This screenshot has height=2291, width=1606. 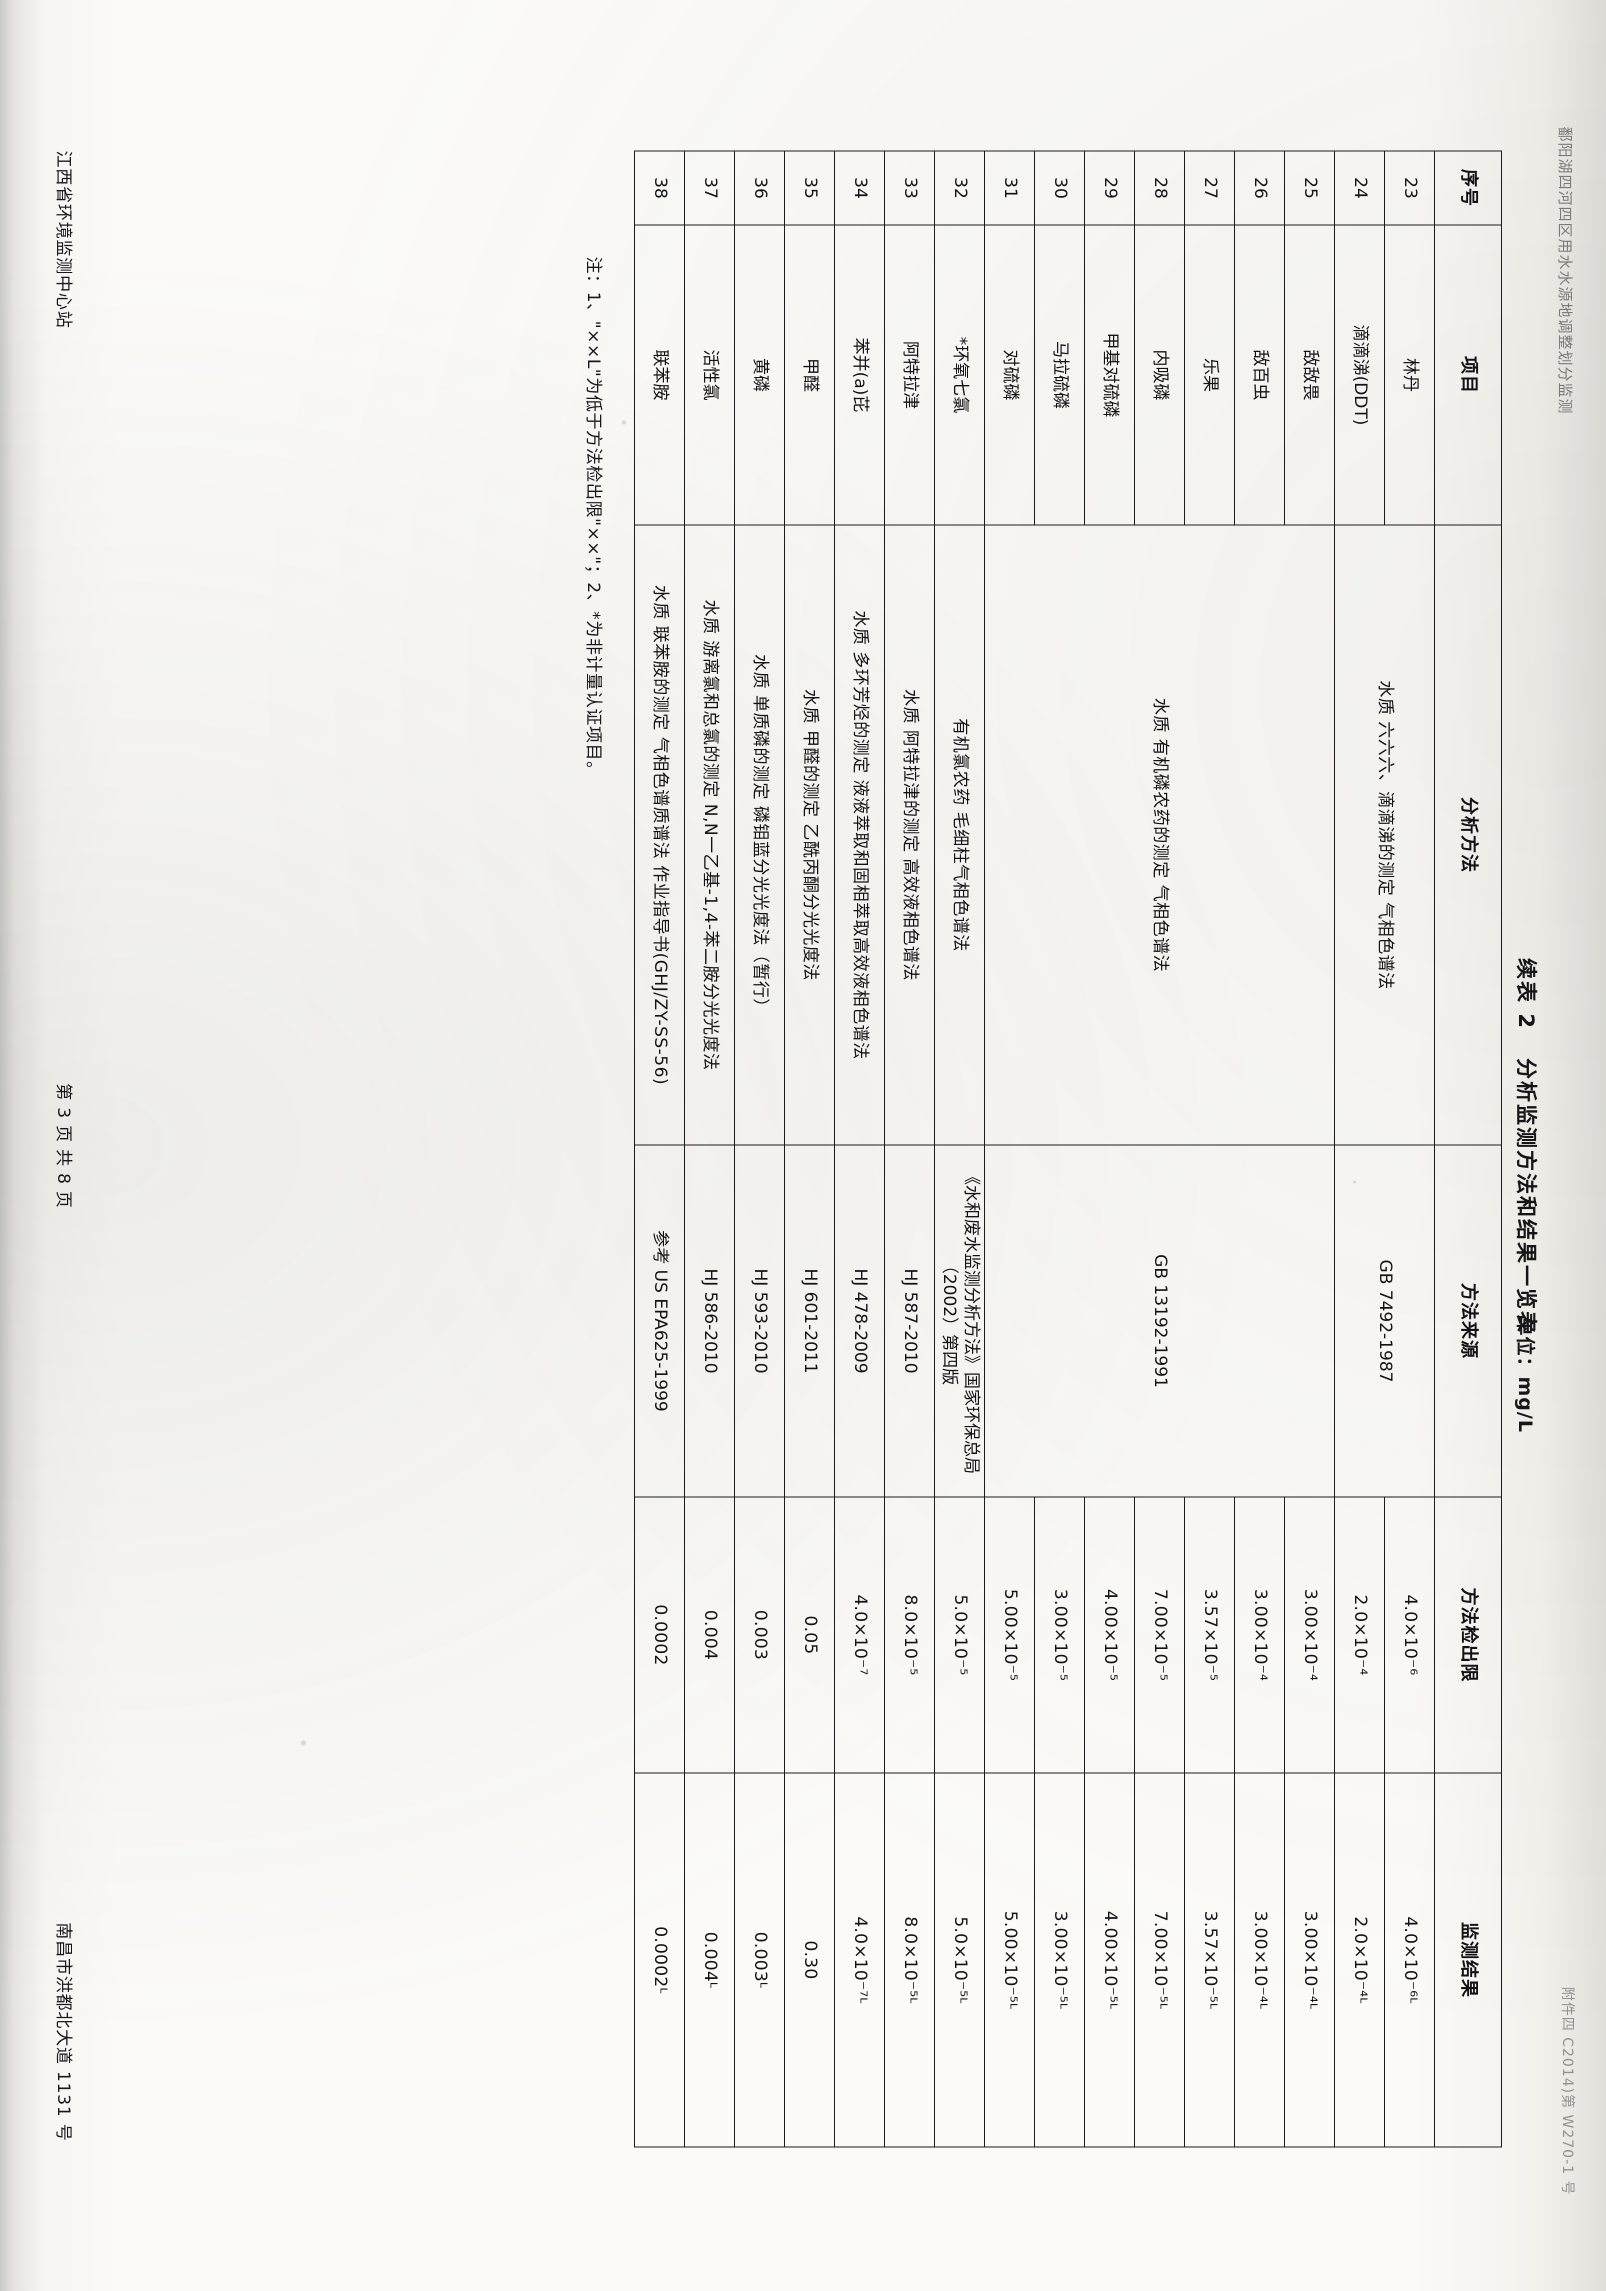 What do you see at coordinates (1159, 1320) in the screenshot?
I see `cell-source: GB 13192-1991` at bounding box center [1159, 1320].